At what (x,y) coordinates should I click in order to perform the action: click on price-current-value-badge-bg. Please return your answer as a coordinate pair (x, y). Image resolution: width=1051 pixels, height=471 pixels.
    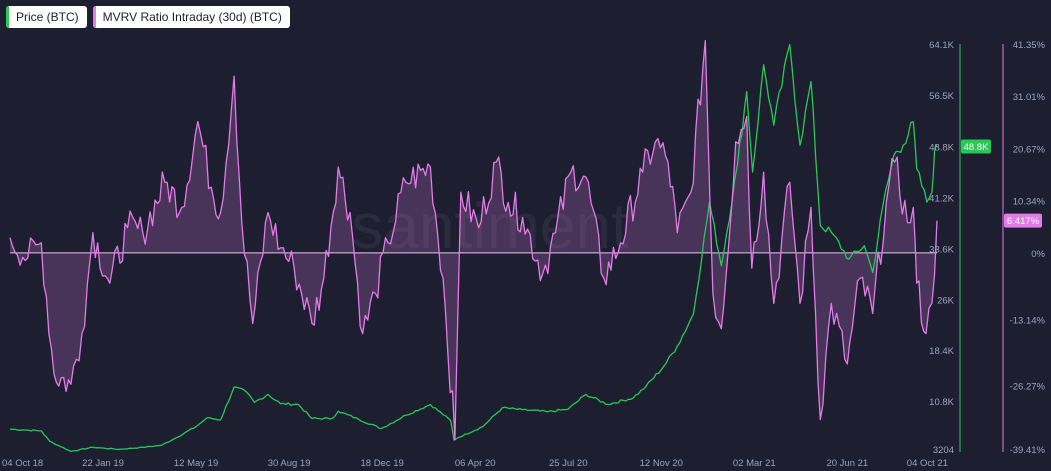
    Looking at the image, I should click on (976, 146).